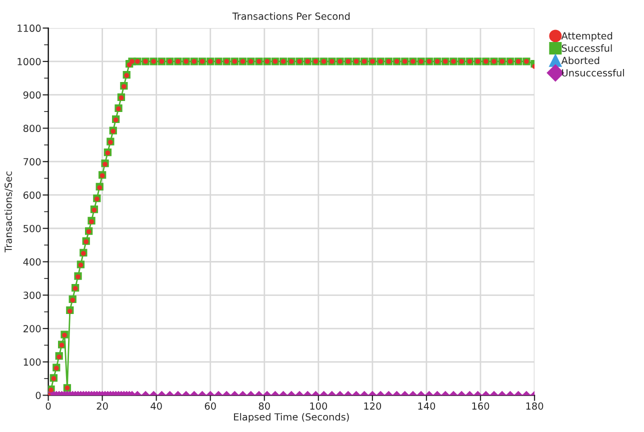 This screenshot has width=644, height=432. I want to click on legend-label: Successful, so click(587, 48).